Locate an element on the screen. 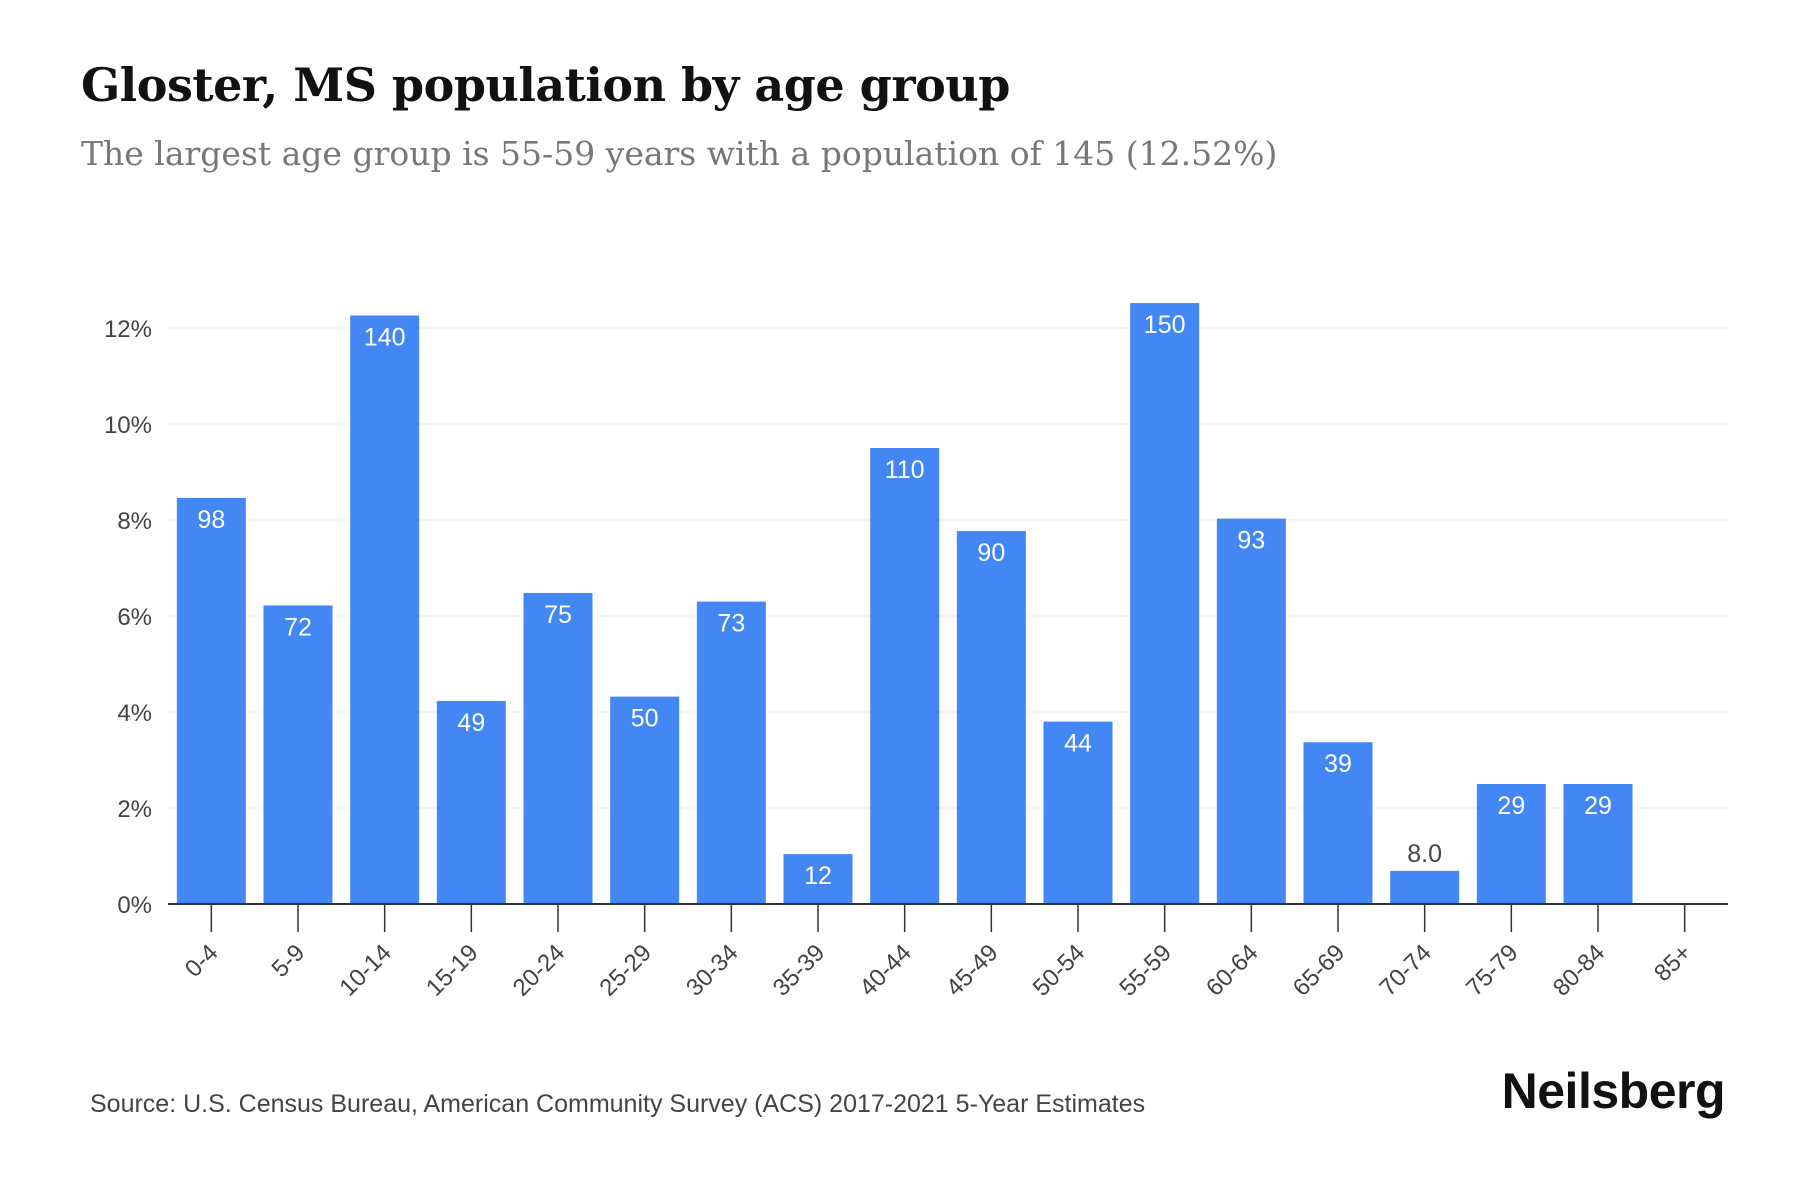 The image size is (1800, 1200). x-tick-label: 80-84 is located at coordinates (1579, 970).